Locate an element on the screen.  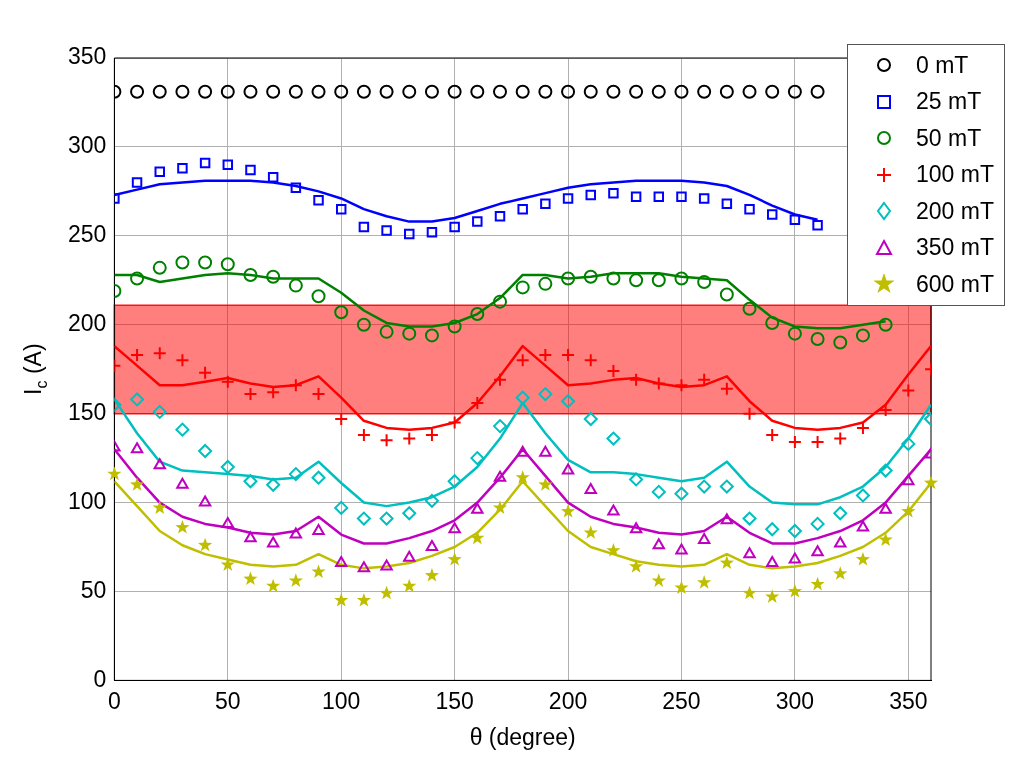
legend-label: 50 mT is located at coordinates (949, 138).